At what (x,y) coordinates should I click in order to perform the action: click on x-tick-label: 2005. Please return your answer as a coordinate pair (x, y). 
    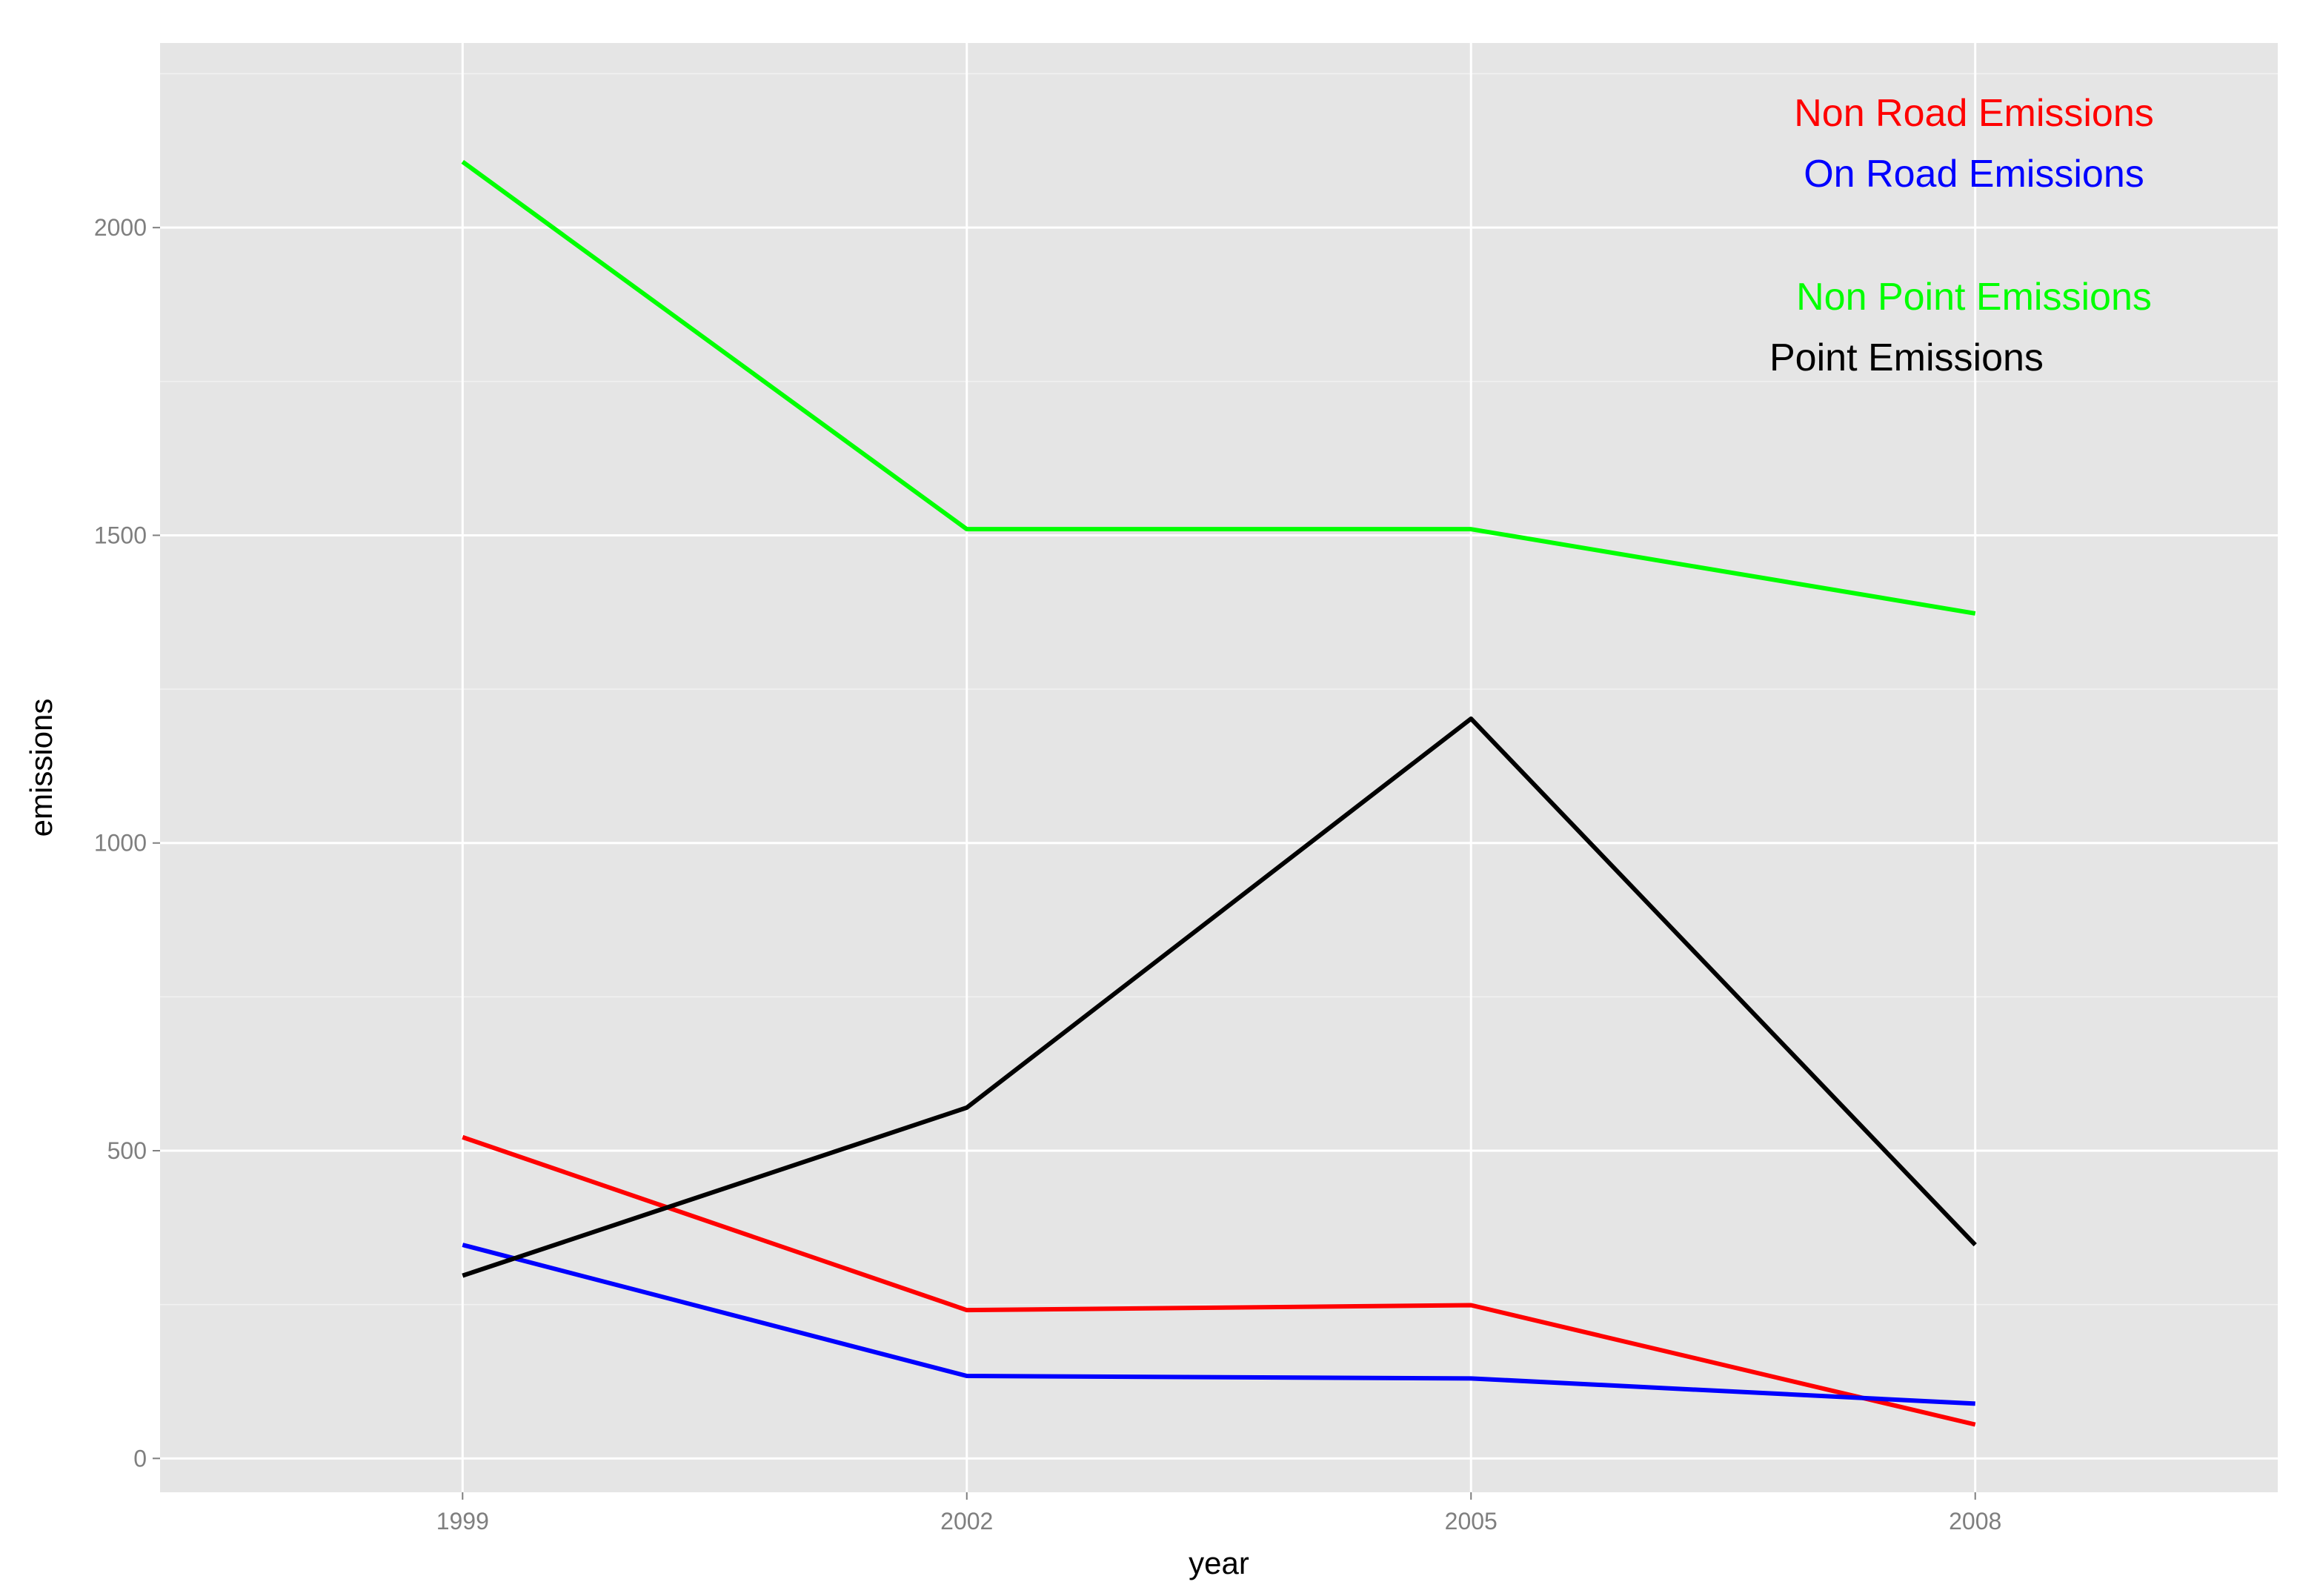
    Looking at the image, I should click on (1472, 1522).